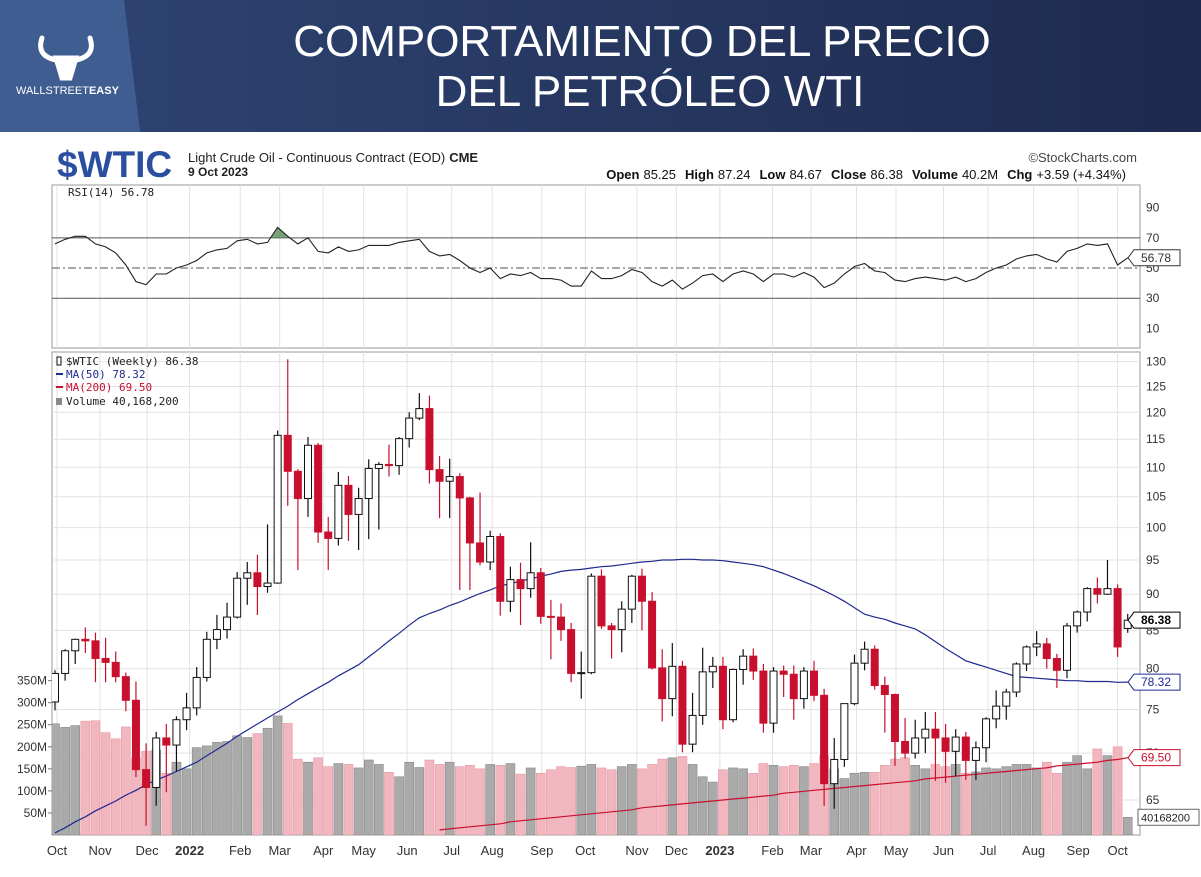 This screenshot has height=877, width=1201. I want to click on y-tick-label: 130, so click(1156, 362).